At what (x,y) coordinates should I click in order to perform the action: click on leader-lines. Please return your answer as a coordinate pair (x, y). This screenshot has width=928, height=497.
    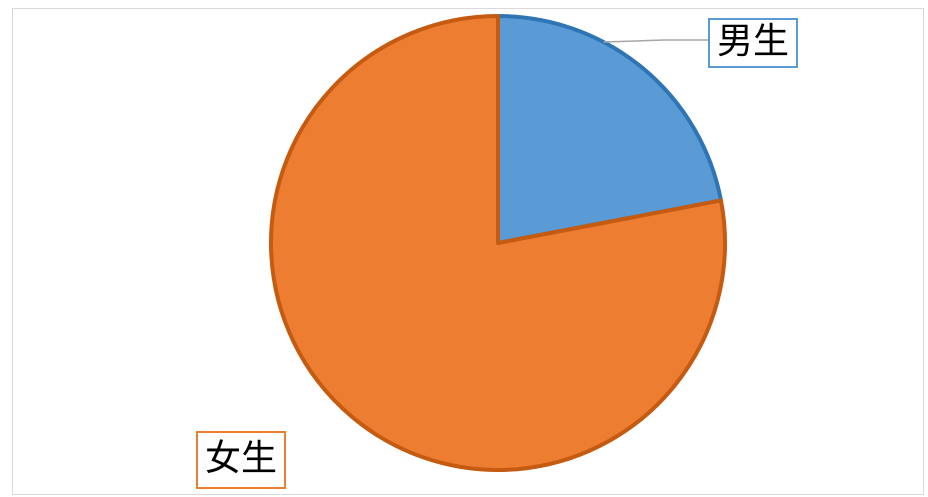
    Looking at the image, I should click on (655, 41).